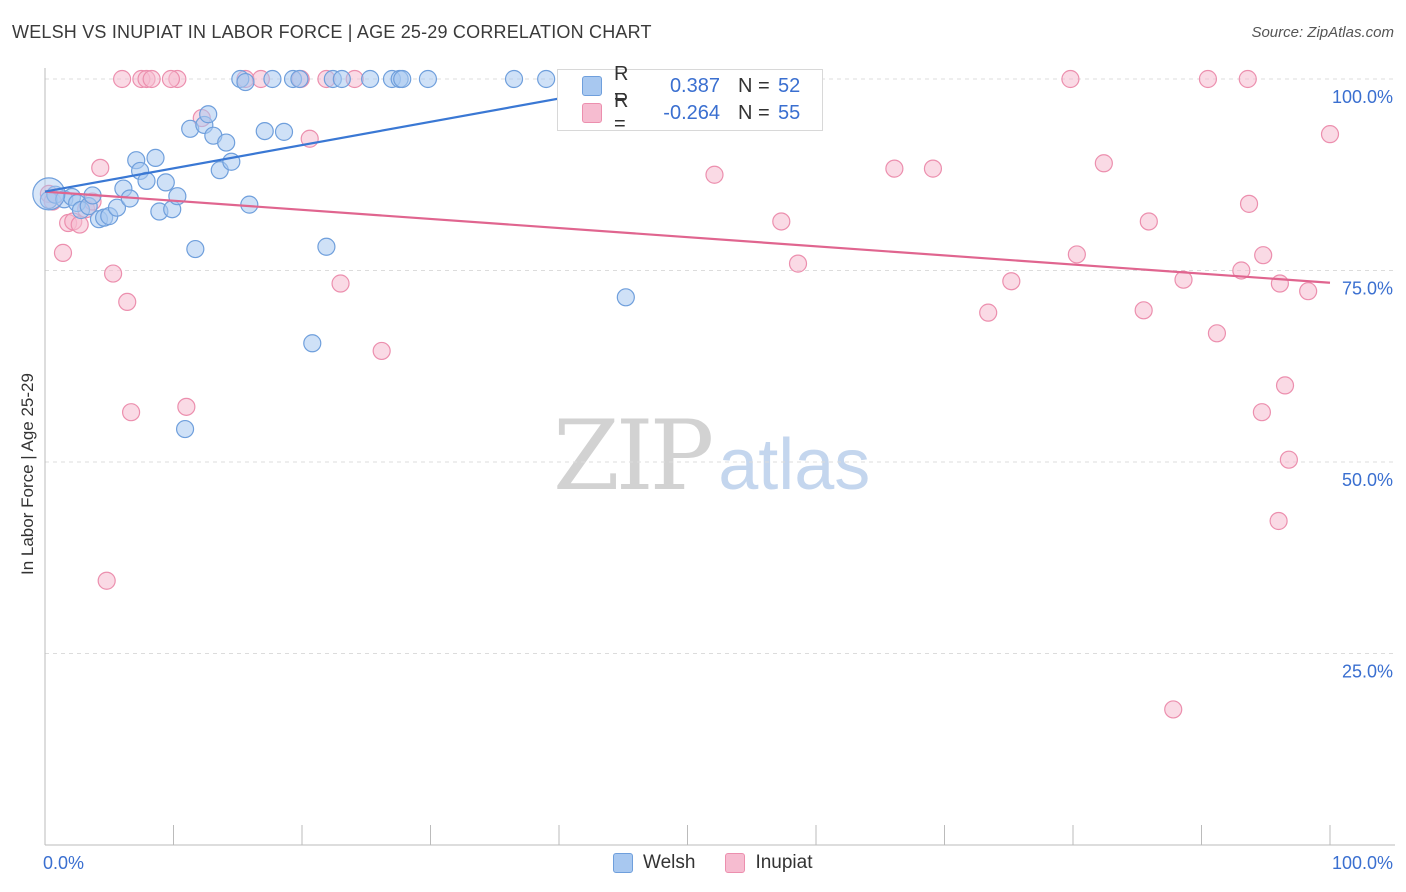 The height and width of the screenshot is (892, 1406). Describe the element at coordinates (63, 863) in the screenshot. I see `x-tick-label-min: 0.0%` at that location.